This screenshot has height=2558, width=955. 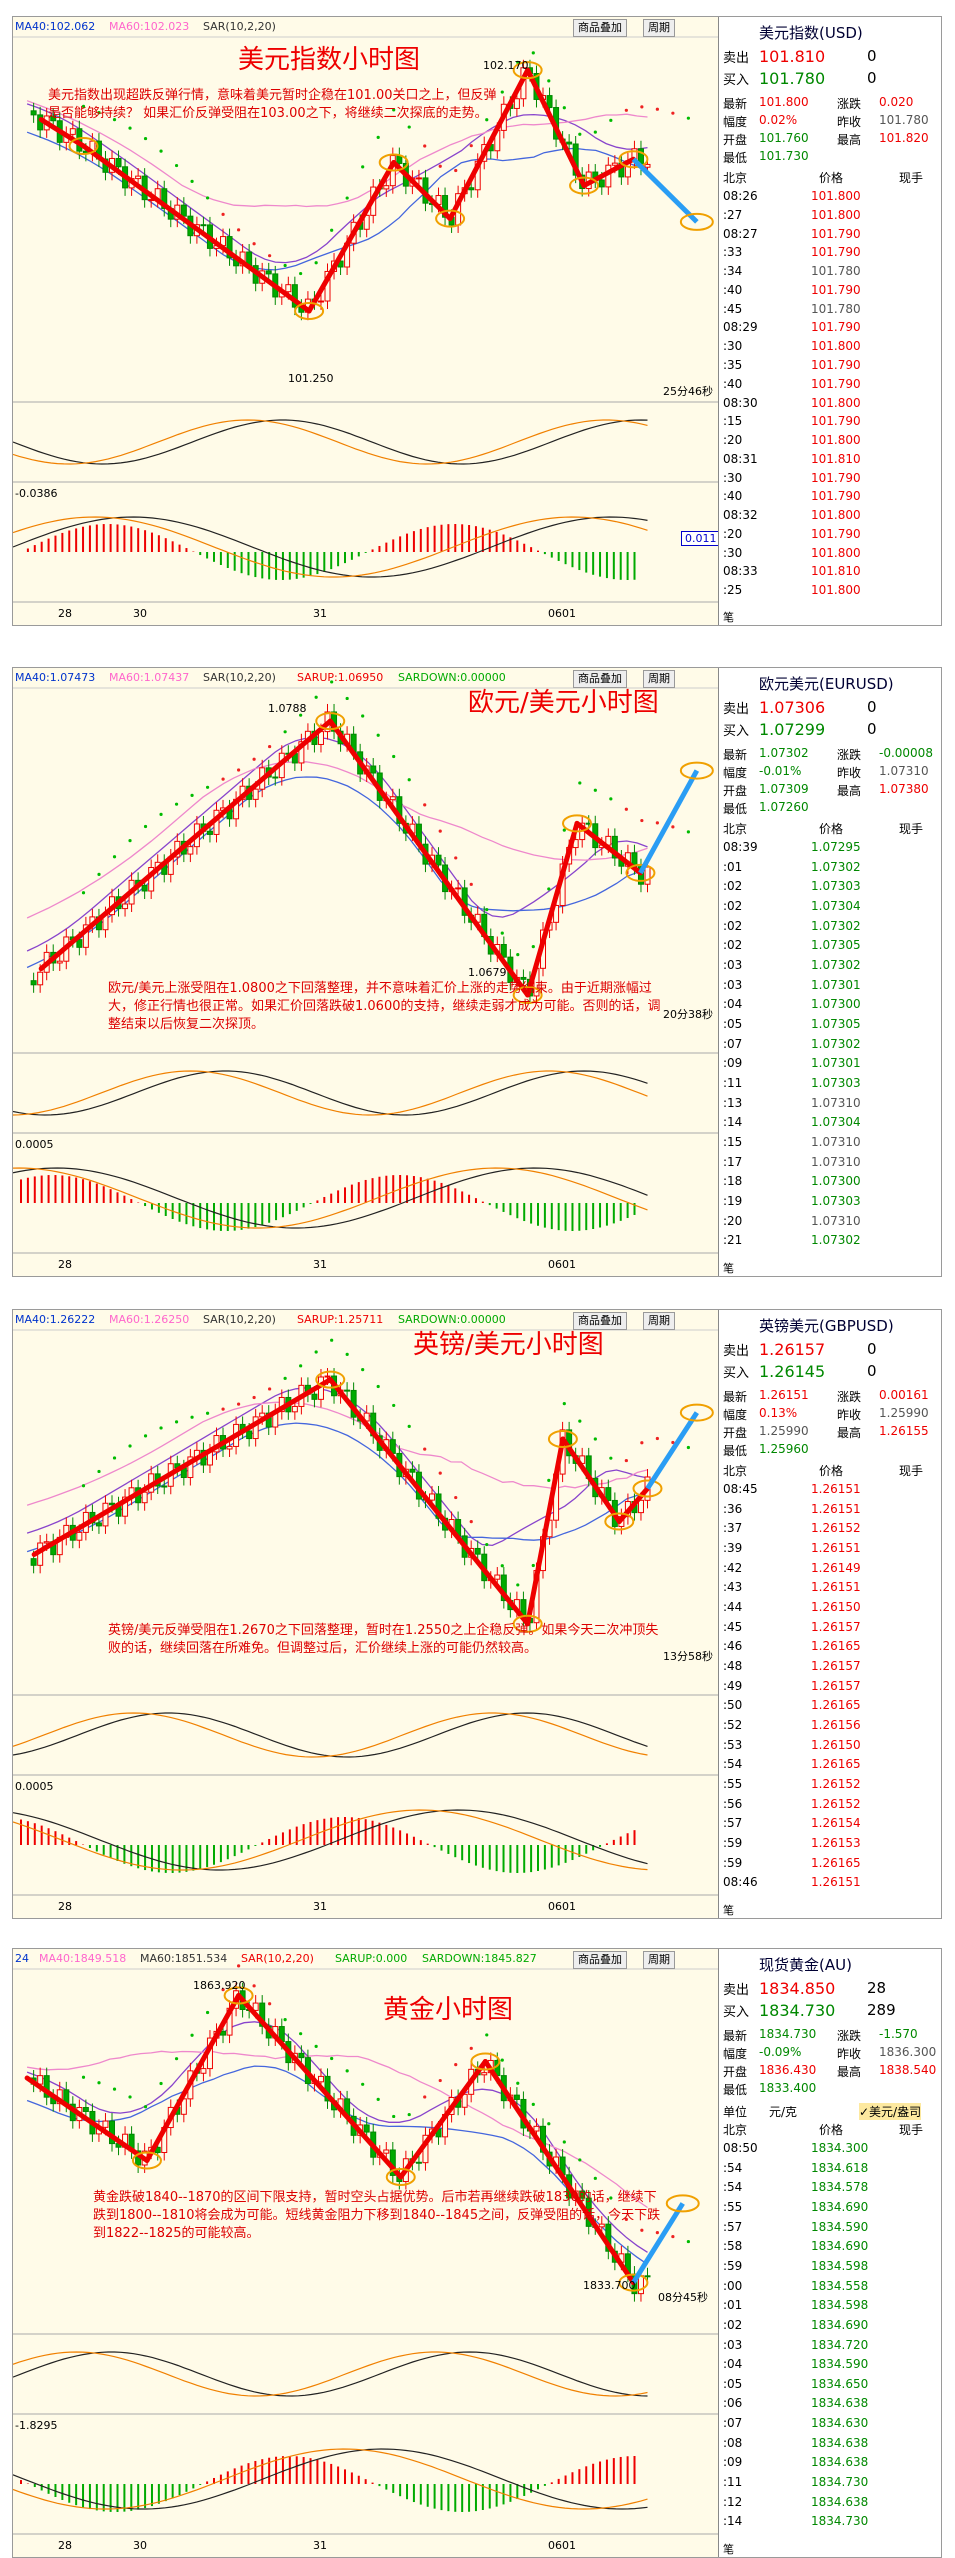 What do you see at coordinates (836, 886) in the screenshot?
I see `trade-price: 1.07303` at bounding box center [836, 886].